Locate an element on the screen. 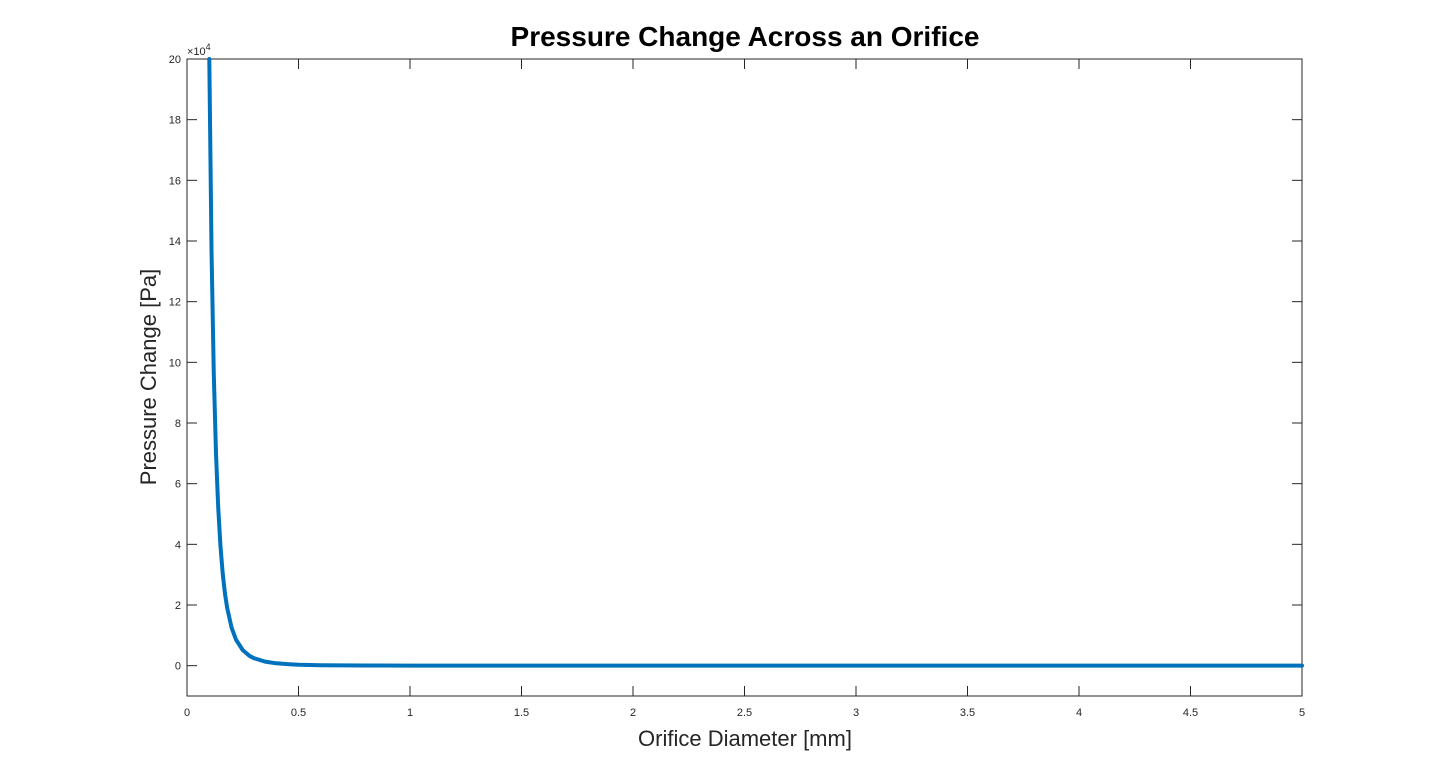 This screenshot has height=783, width=1440. y-tick-label: 0 is located at coordinates (178, 667).